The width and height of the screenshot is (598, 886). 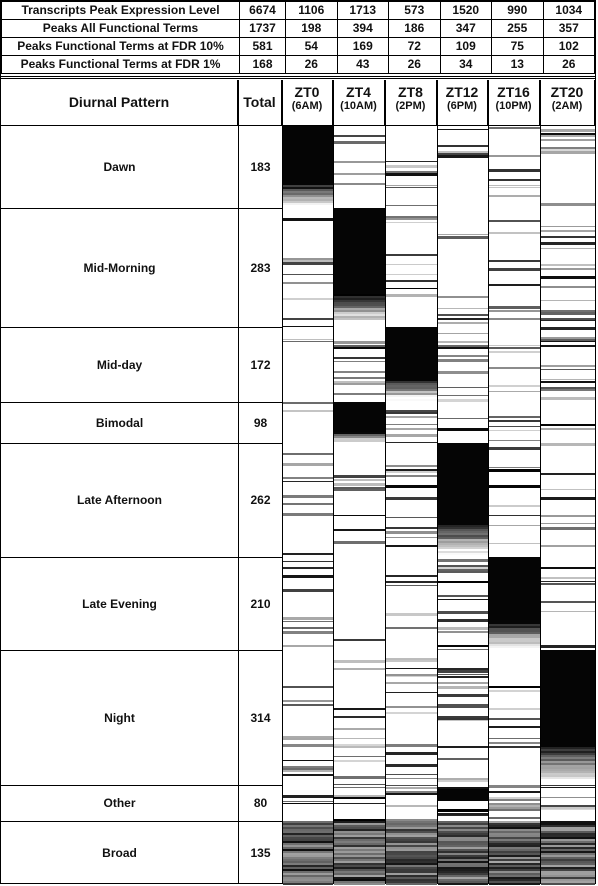 I want to click on summary-cell: 43, so click(x=362, y=64).